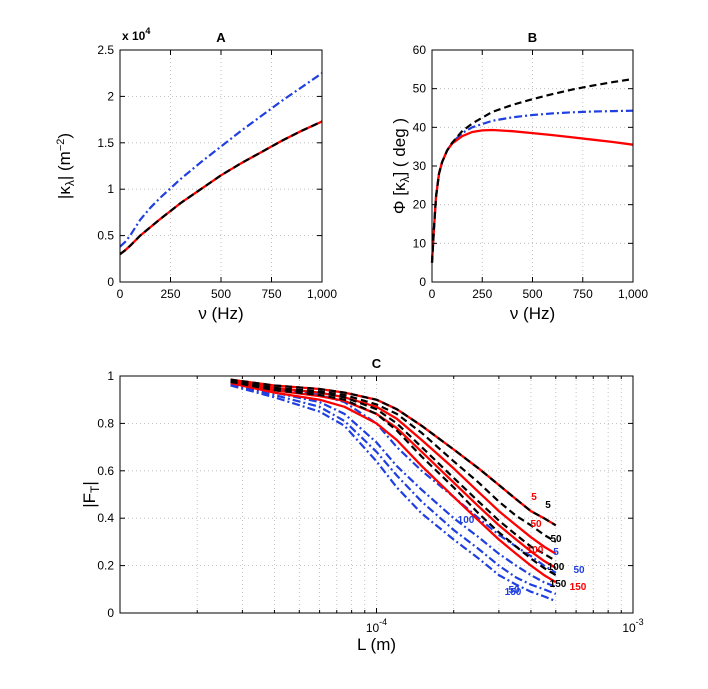 This screenshot has width=708, height=689. What do you see at coordinates (376, 644) in the screenshot?
I see `x-axis-label: L (m)` at bounding box center [376, 644].